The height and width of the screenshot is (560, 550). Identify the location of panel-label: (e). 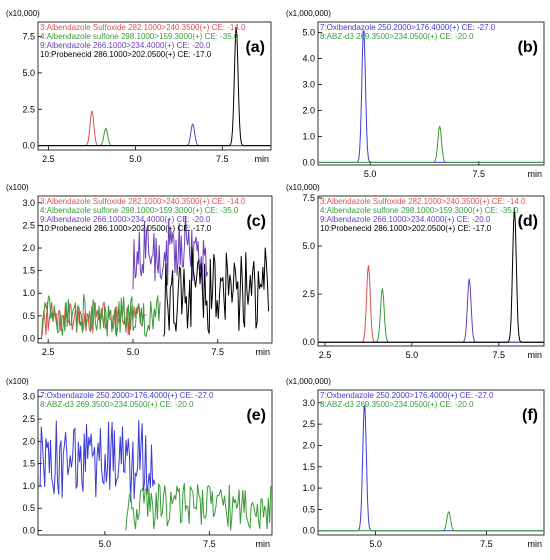
(256, 415).